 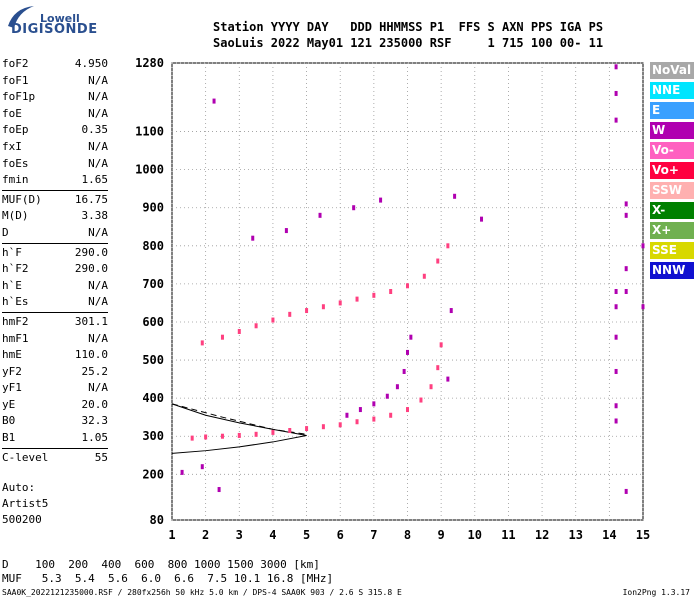 I want to click on legend-item: NNW, so click(x=672, y=270).